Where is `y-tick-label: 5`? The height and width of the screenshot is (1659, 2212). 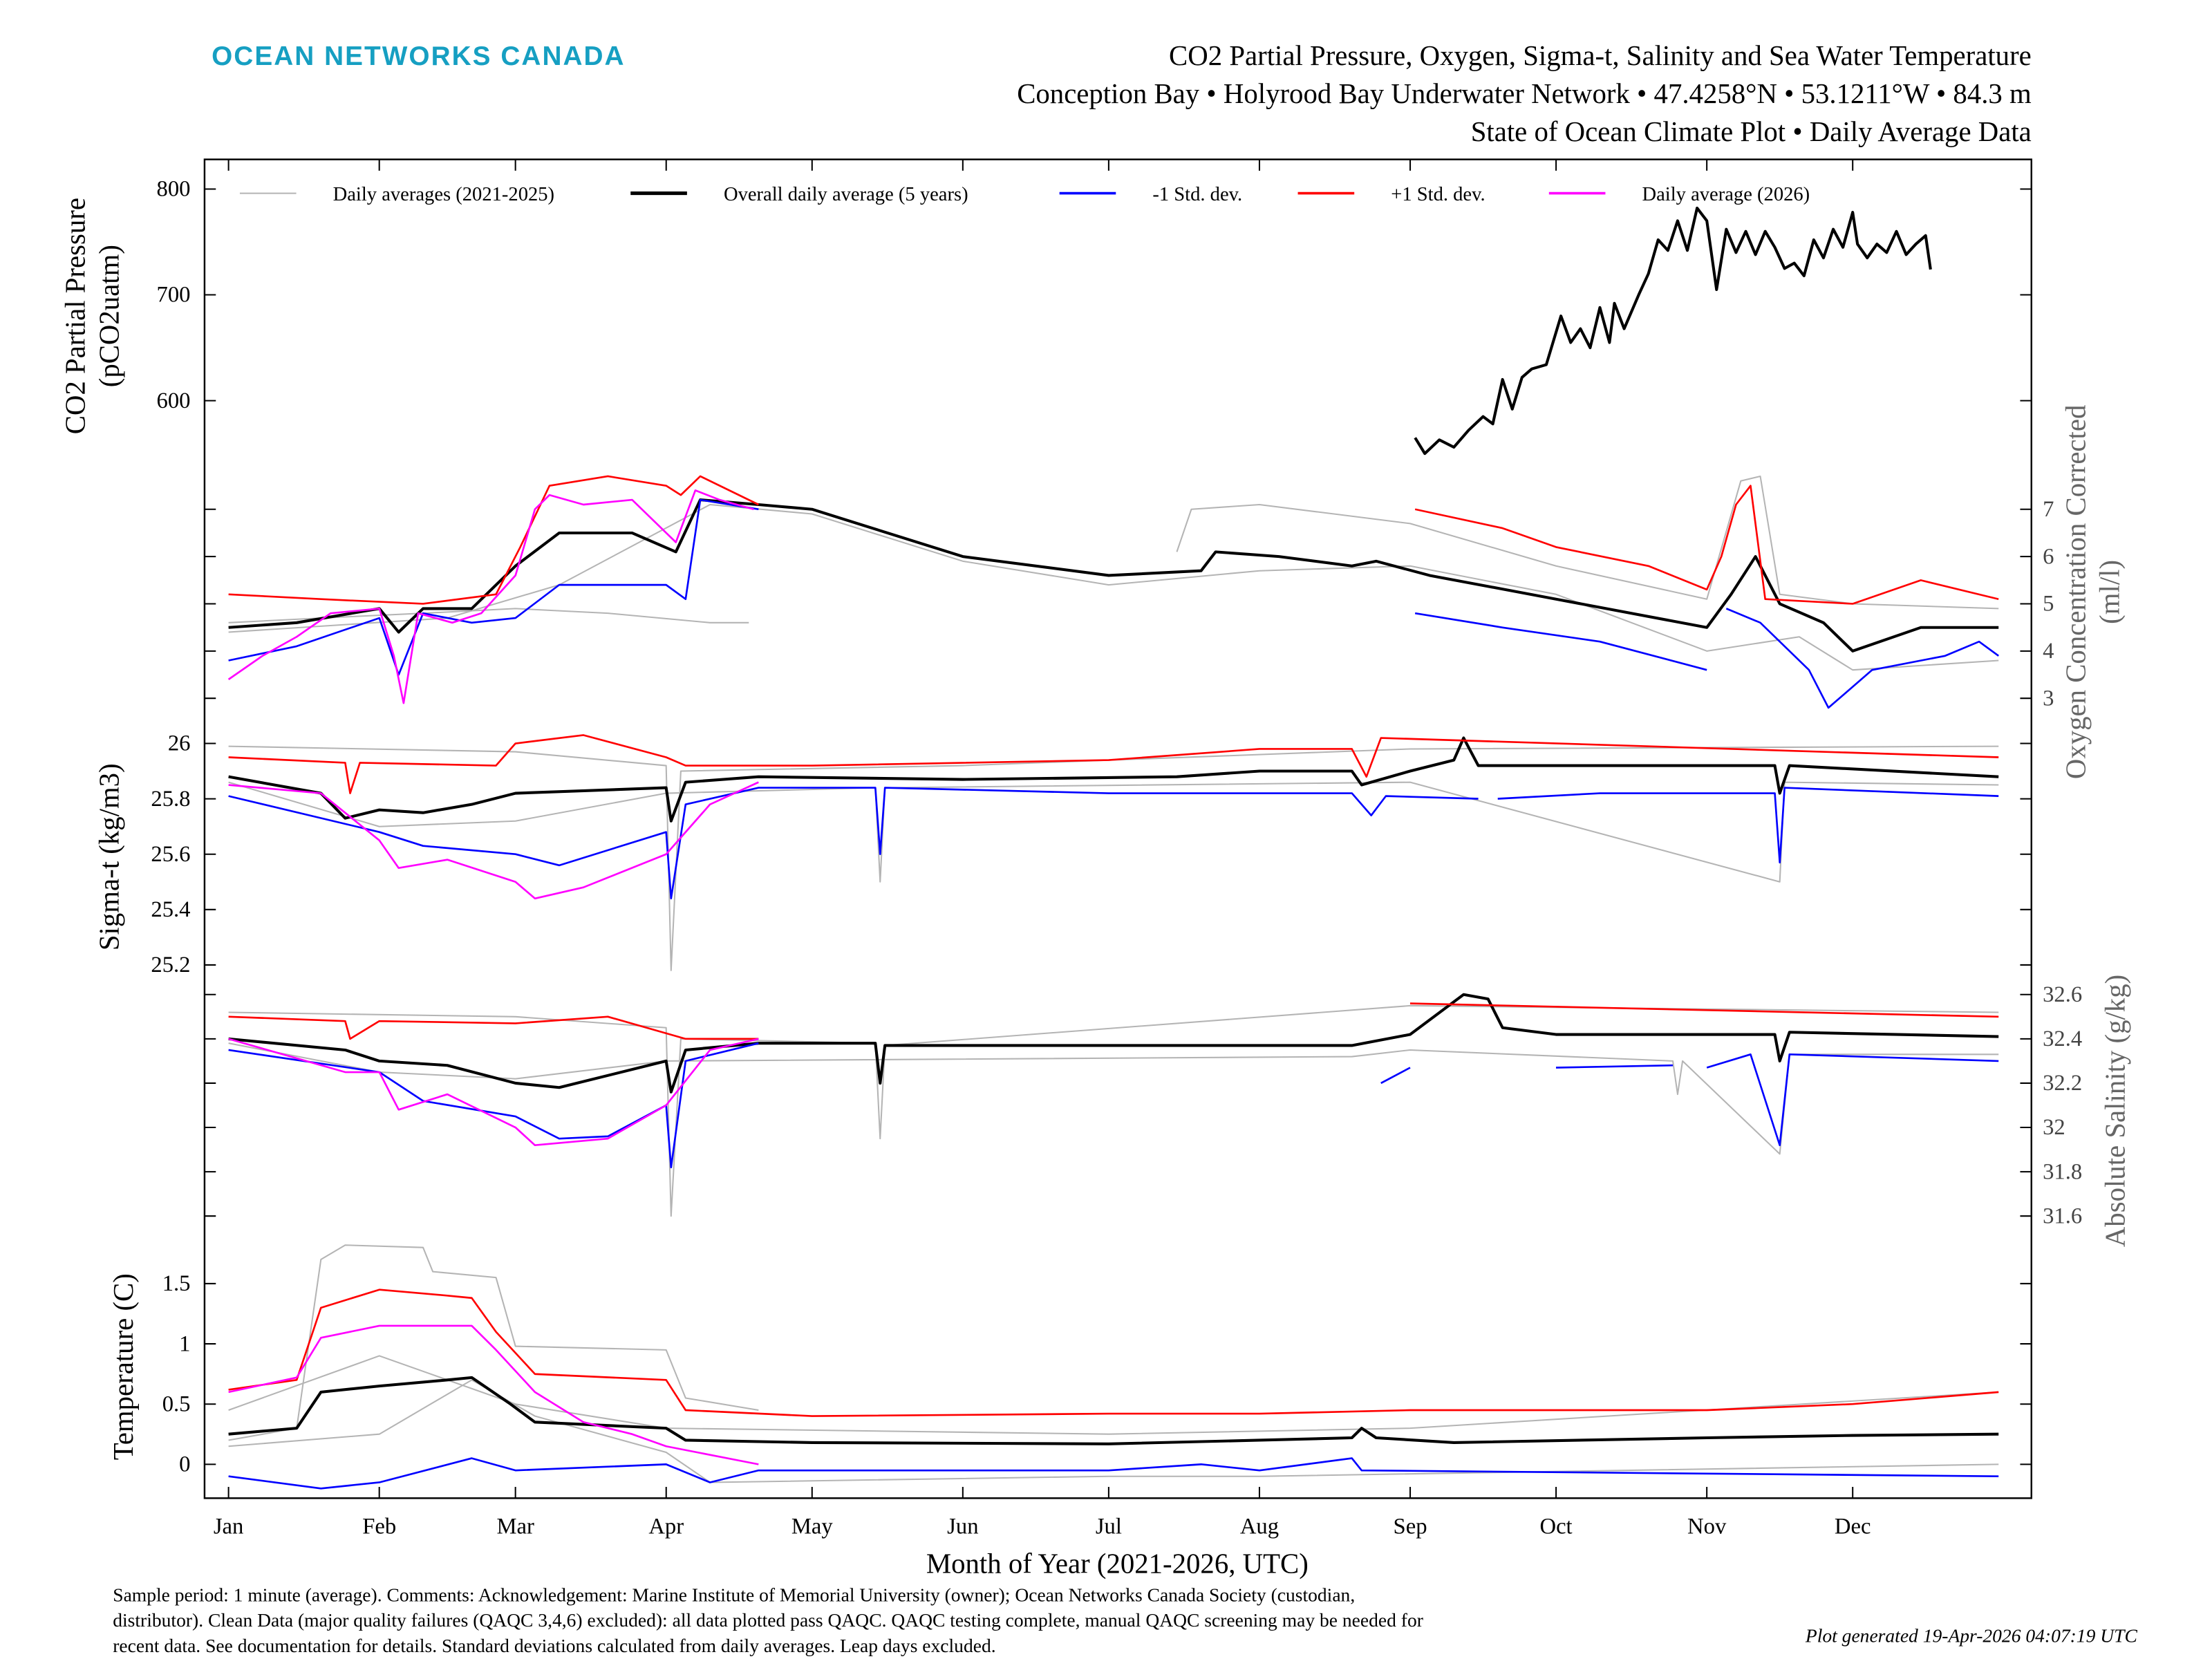 y-tick-label: 5 is located at coordinates (2048, 604).